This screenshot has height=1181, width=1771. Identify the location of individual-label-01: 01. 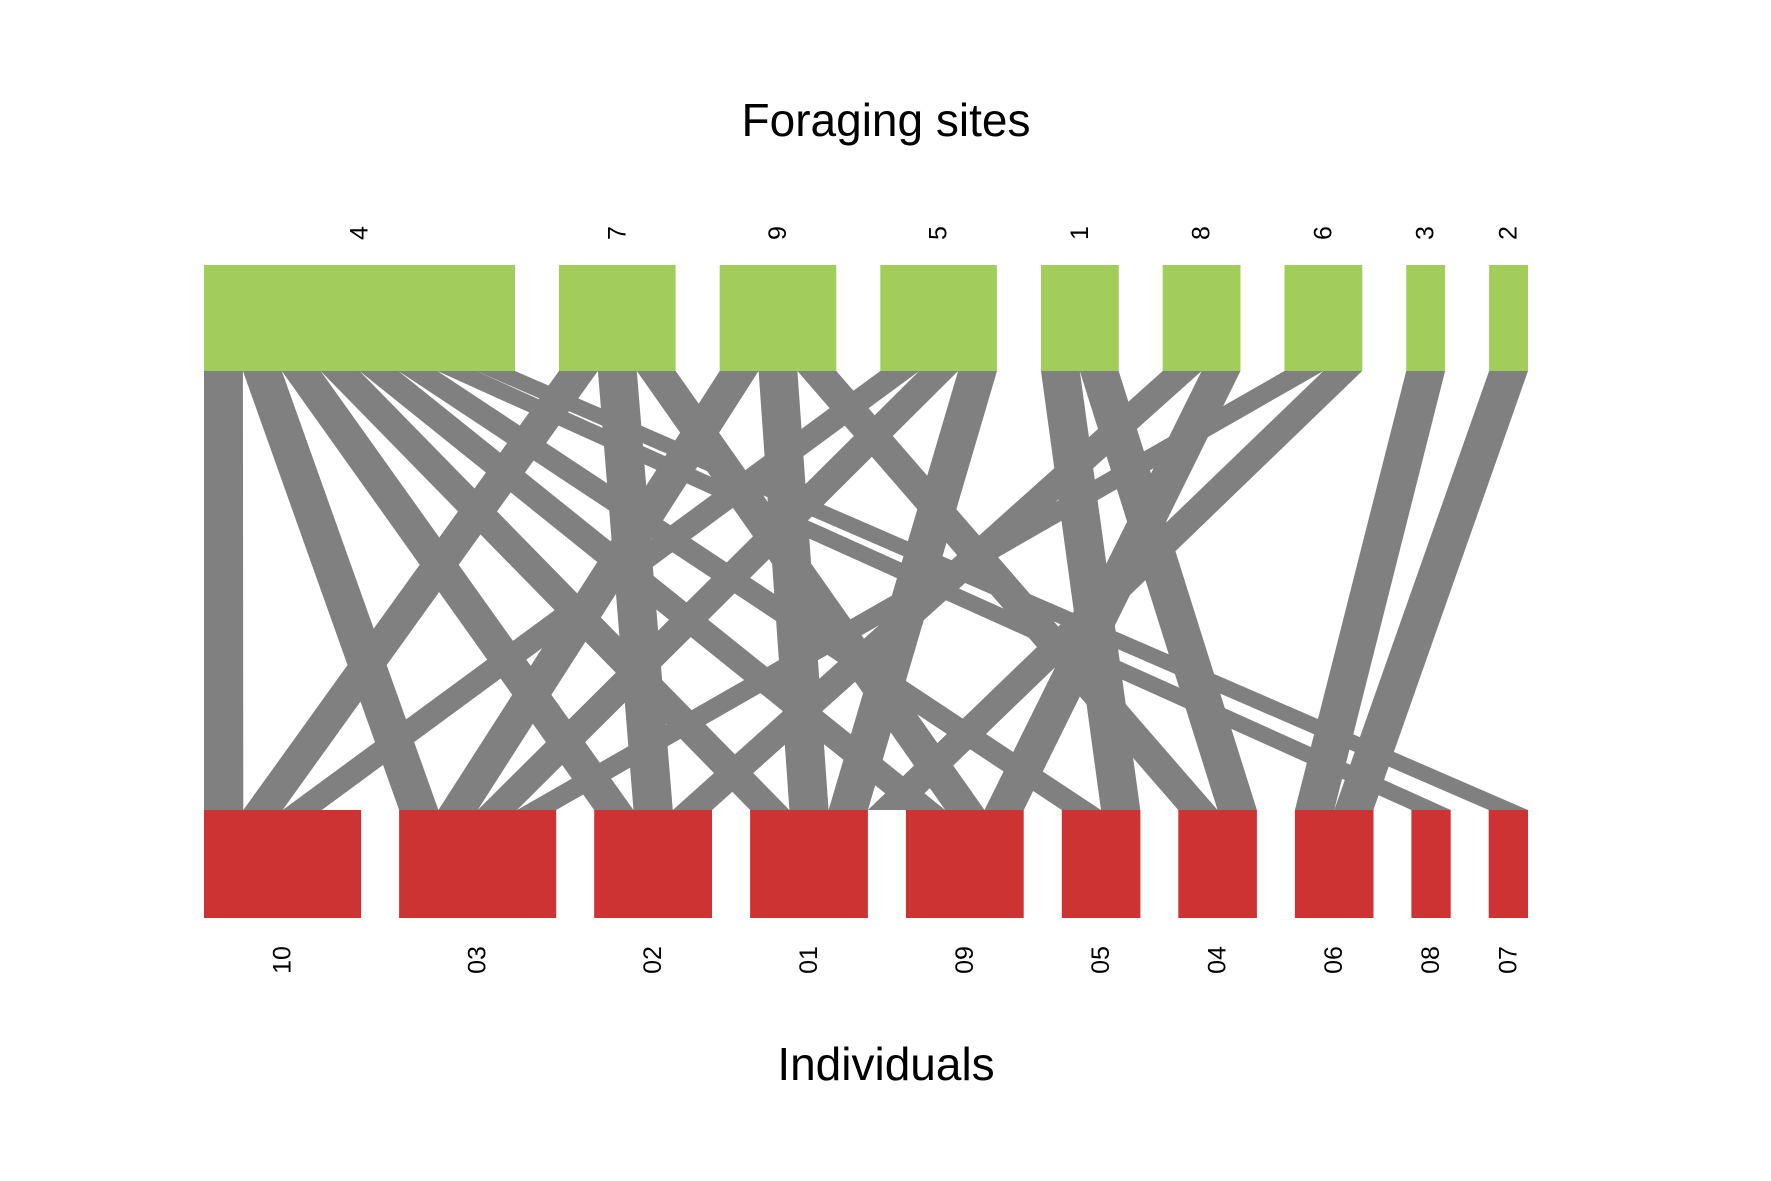
(809, 960).